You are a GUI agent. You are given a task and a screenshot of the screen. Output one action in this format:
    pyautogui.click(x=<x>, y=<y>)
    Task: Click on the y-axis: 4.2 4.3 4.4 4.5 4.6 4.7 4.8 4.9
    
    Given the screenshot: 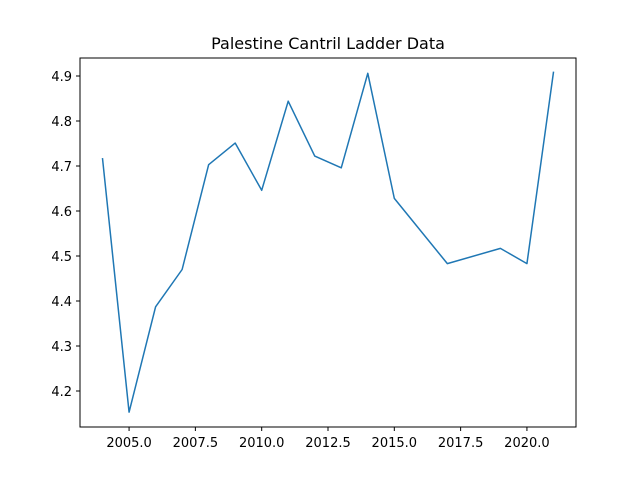 What is the action you would take?
    pyautogui.click(x=65, y=235)
    